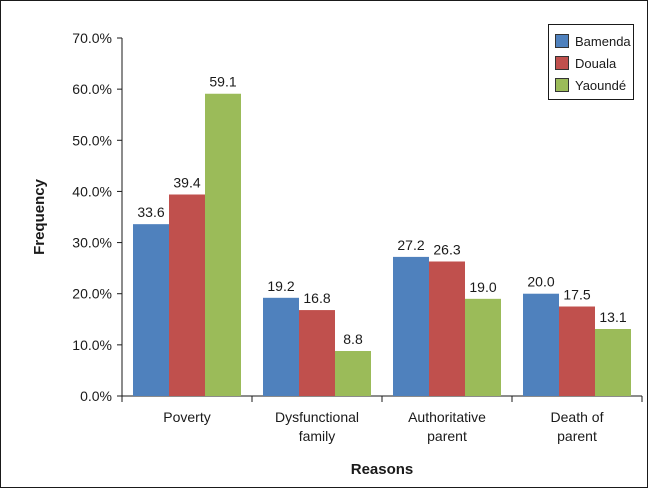  I want to click on legend-item: Douala, so click(594, 63).